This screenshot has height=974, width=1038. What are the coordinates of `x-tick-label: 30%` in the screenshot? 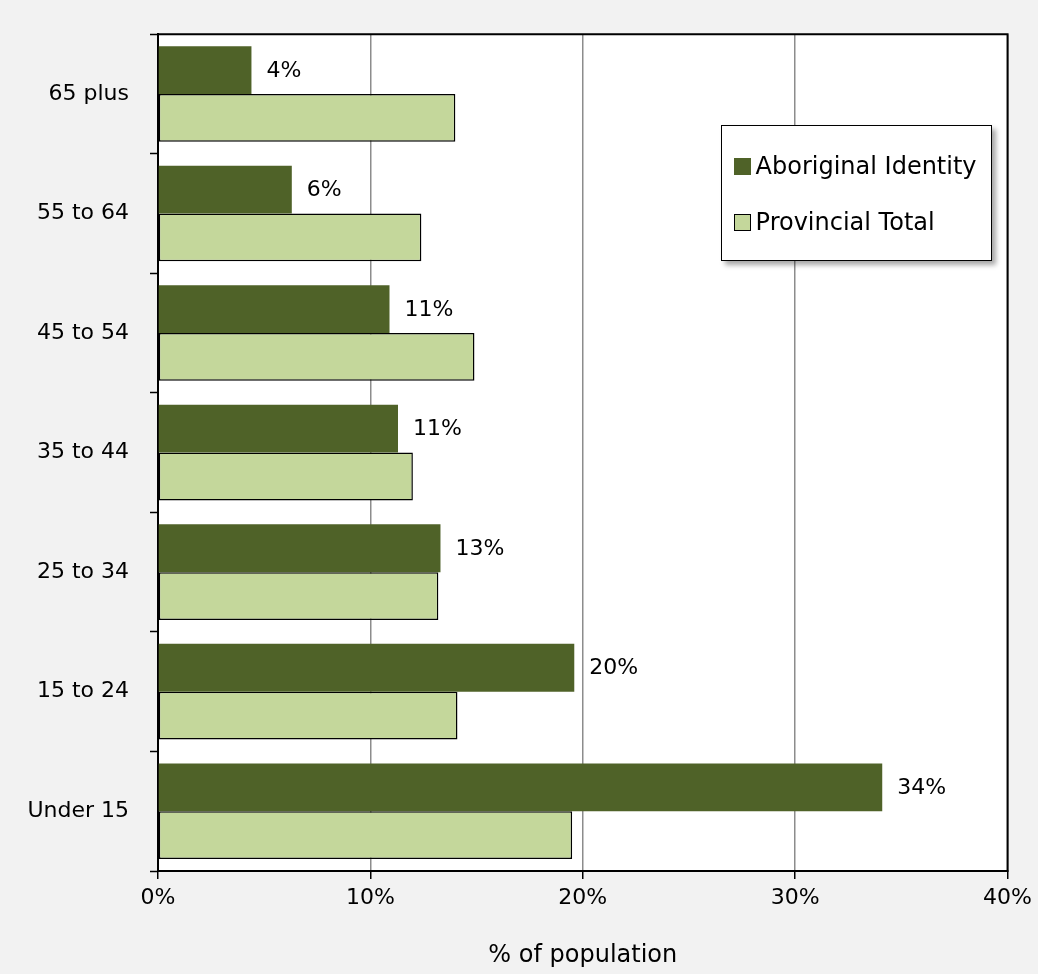 It's located at (795, 896).